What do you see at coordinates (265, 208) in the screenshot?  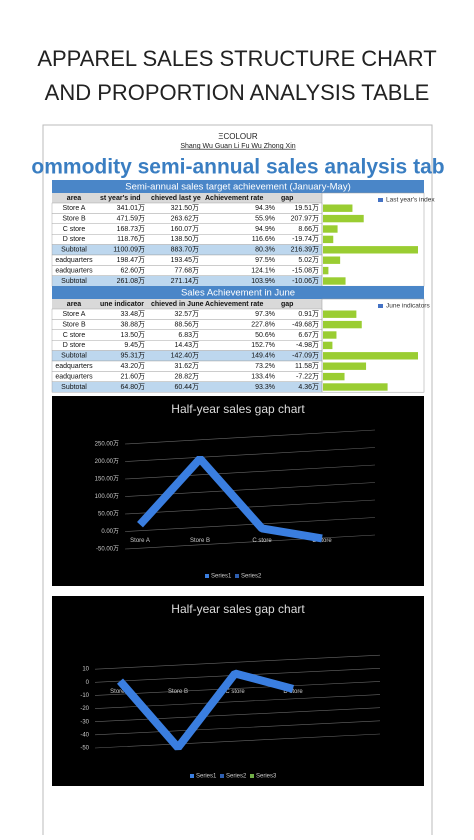 I see `table-cell: 94.3%` at bounding box center [265, 208].